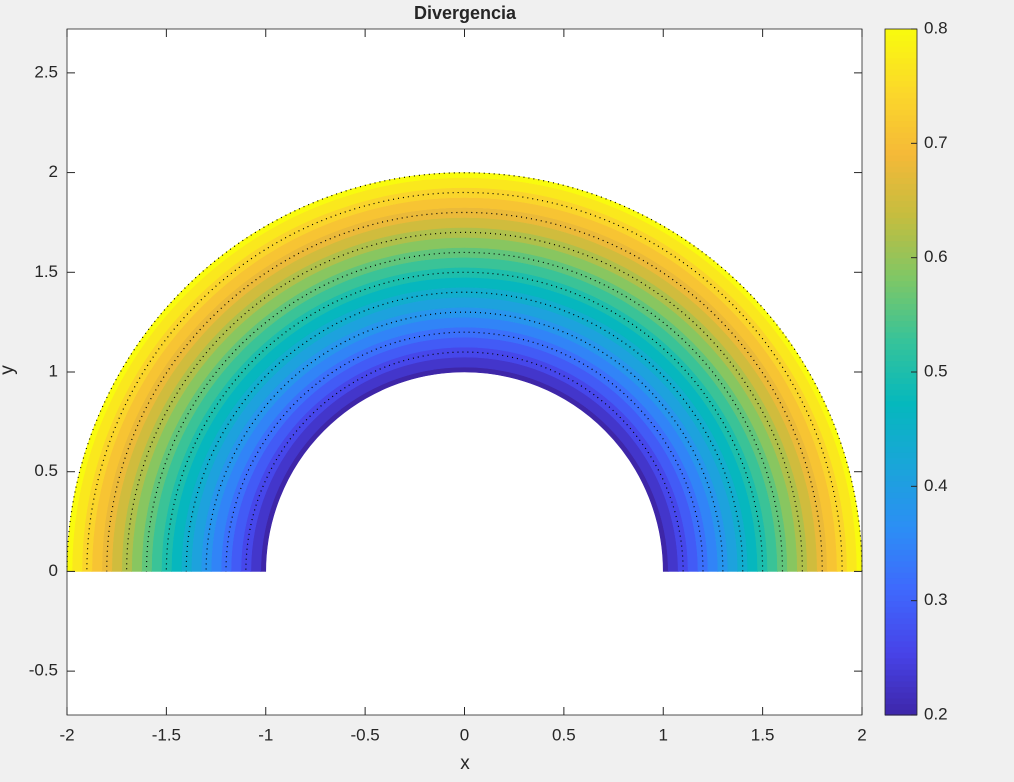  What do you see at coordinates (66, 734) in the screenshot?
I see `x-tick-label: -2` at bounding box center [66, 734].